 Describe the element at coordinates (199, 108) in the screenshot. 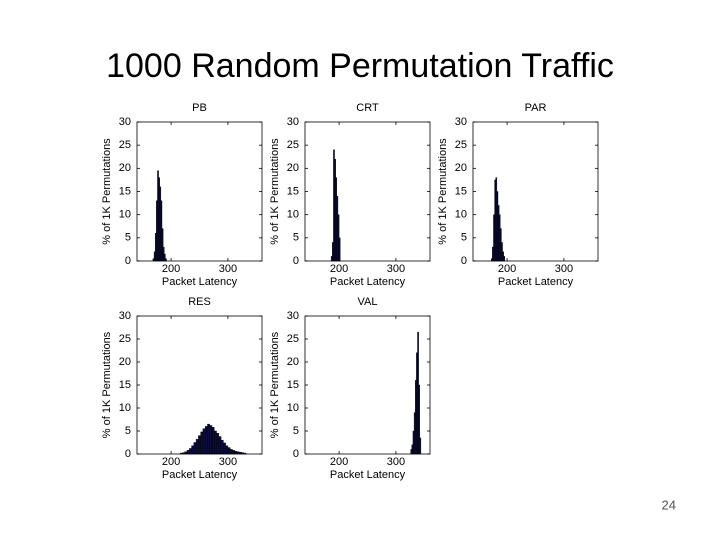

I see `chart-title: PB` at that location.